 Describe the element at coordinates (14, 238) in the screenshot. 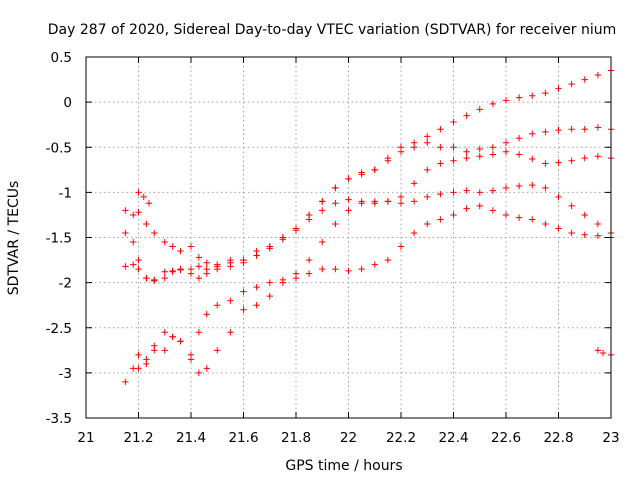

I see `y-axis-title: SDTVAR / TECUs` at that location.